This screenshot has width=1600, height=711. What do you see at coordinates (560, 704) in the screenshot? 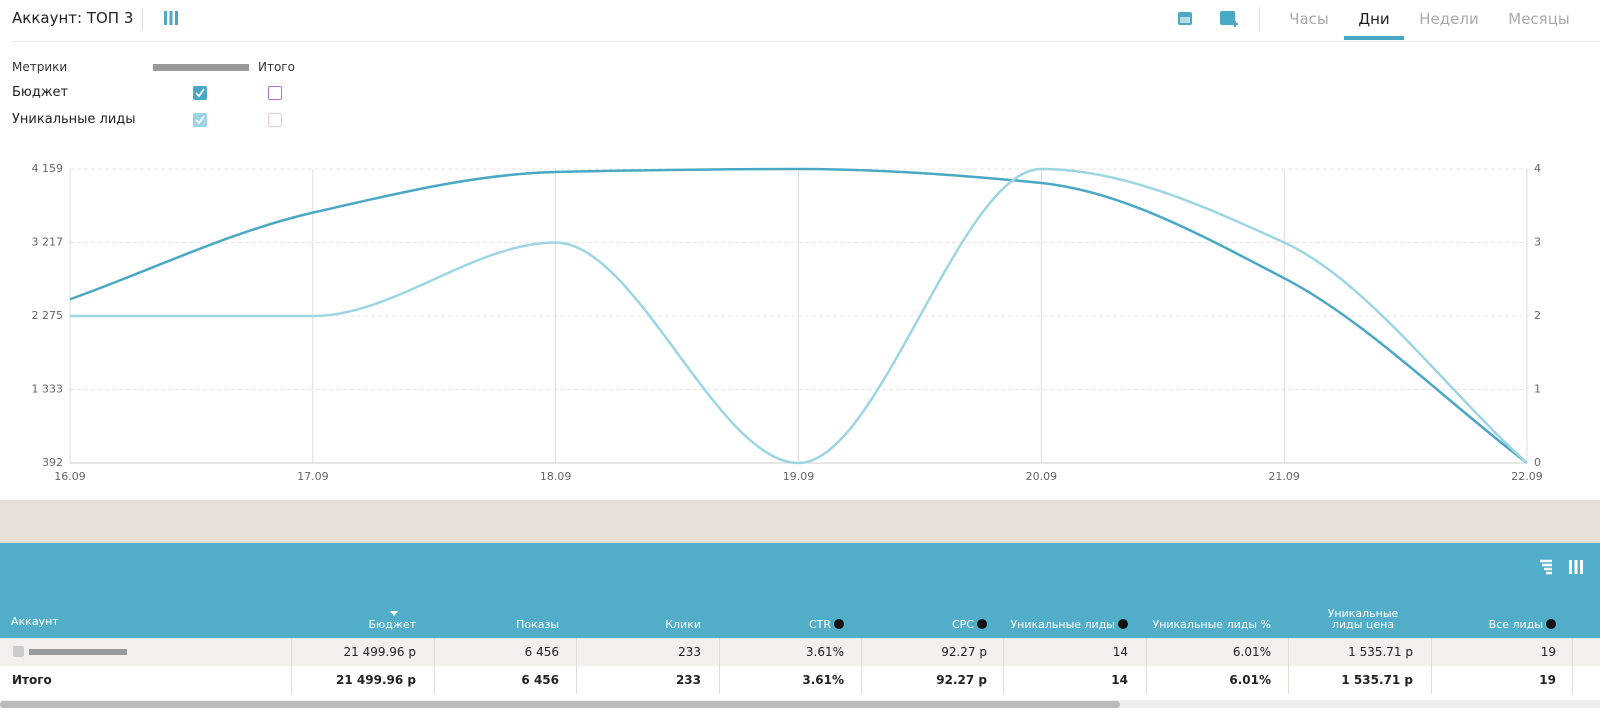
I see `scrollbar-thumb` at bounding box center [560, 704].